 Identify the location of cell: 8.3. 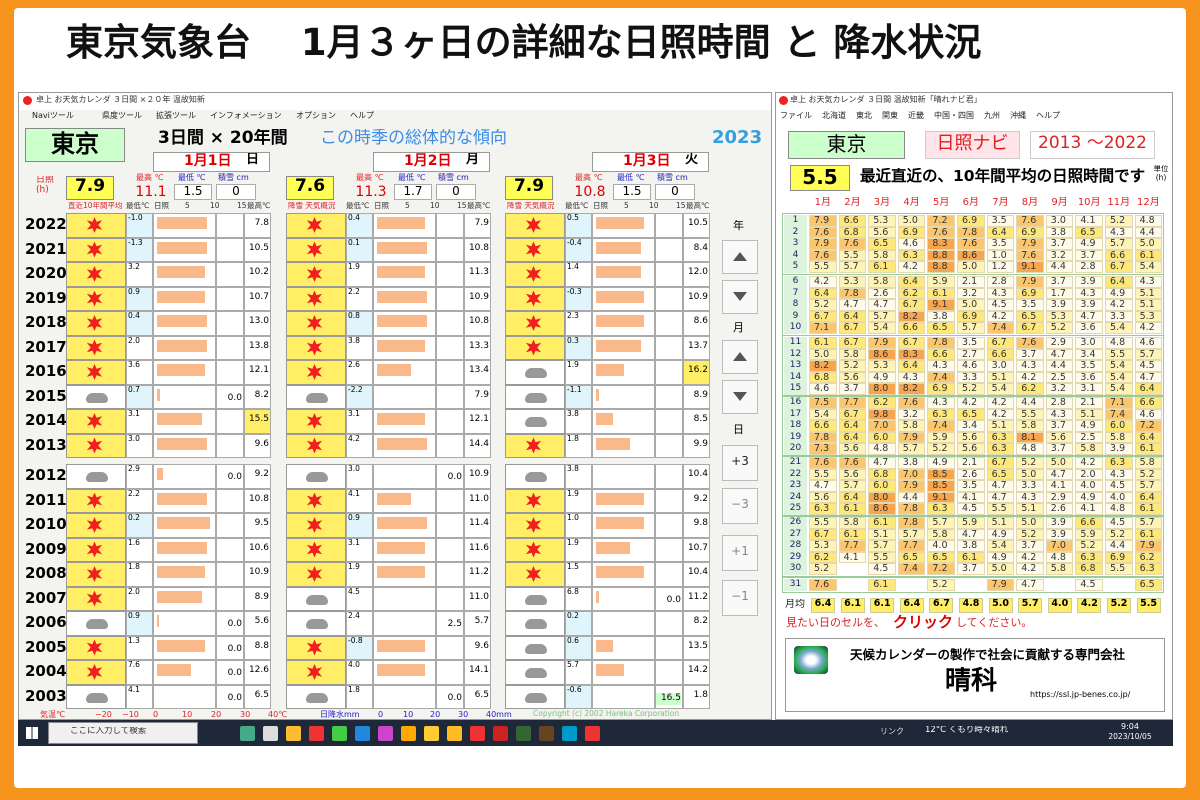
(941, 244).